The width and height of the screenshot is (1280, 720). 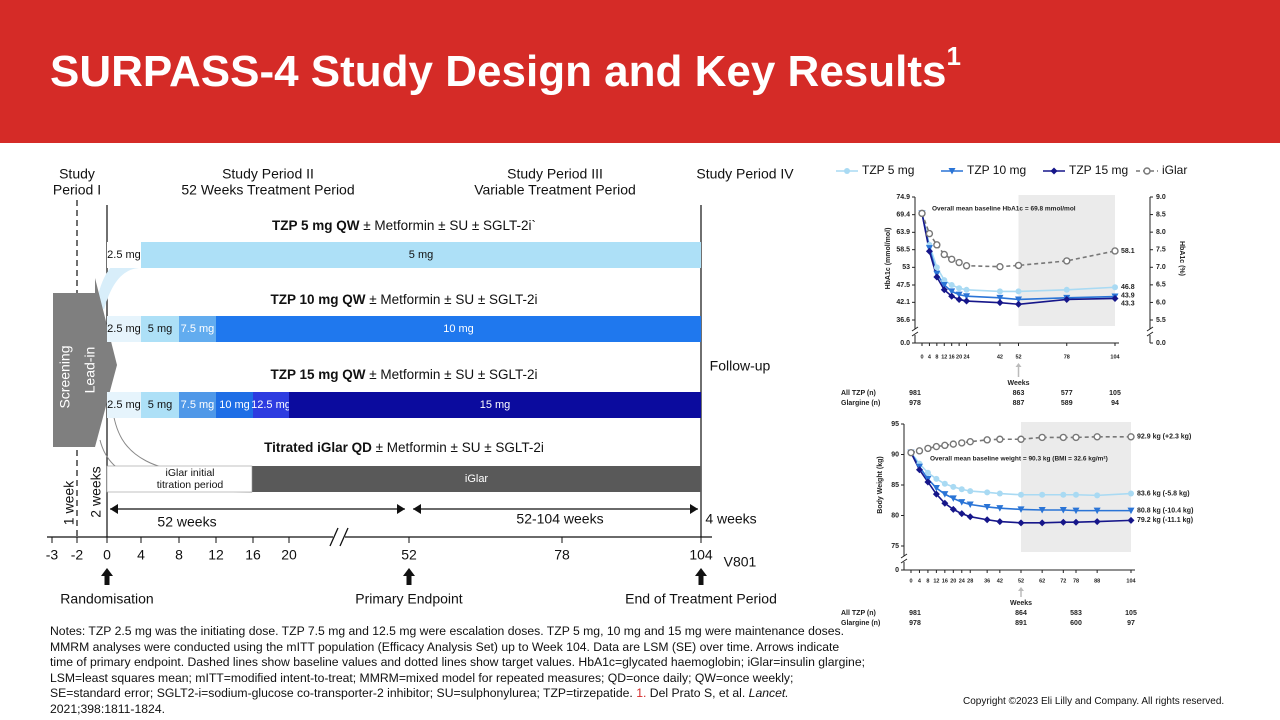 What do you see at coordinates (897, 570) in the screenshot?
I see `y-tick-label: 0` at bounding box center [897, 570].